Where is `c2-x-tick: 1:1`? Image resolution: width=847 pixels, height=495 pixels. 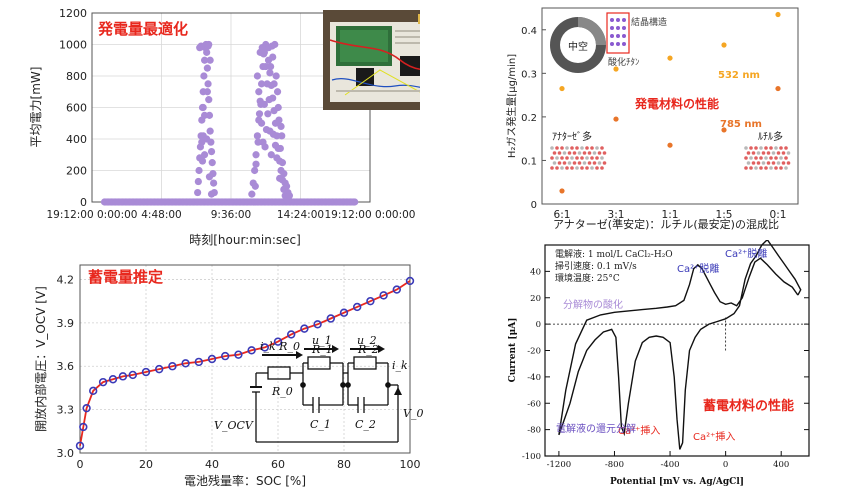
c2-x-tick: 1:1 is located at coordinates (670, 215).